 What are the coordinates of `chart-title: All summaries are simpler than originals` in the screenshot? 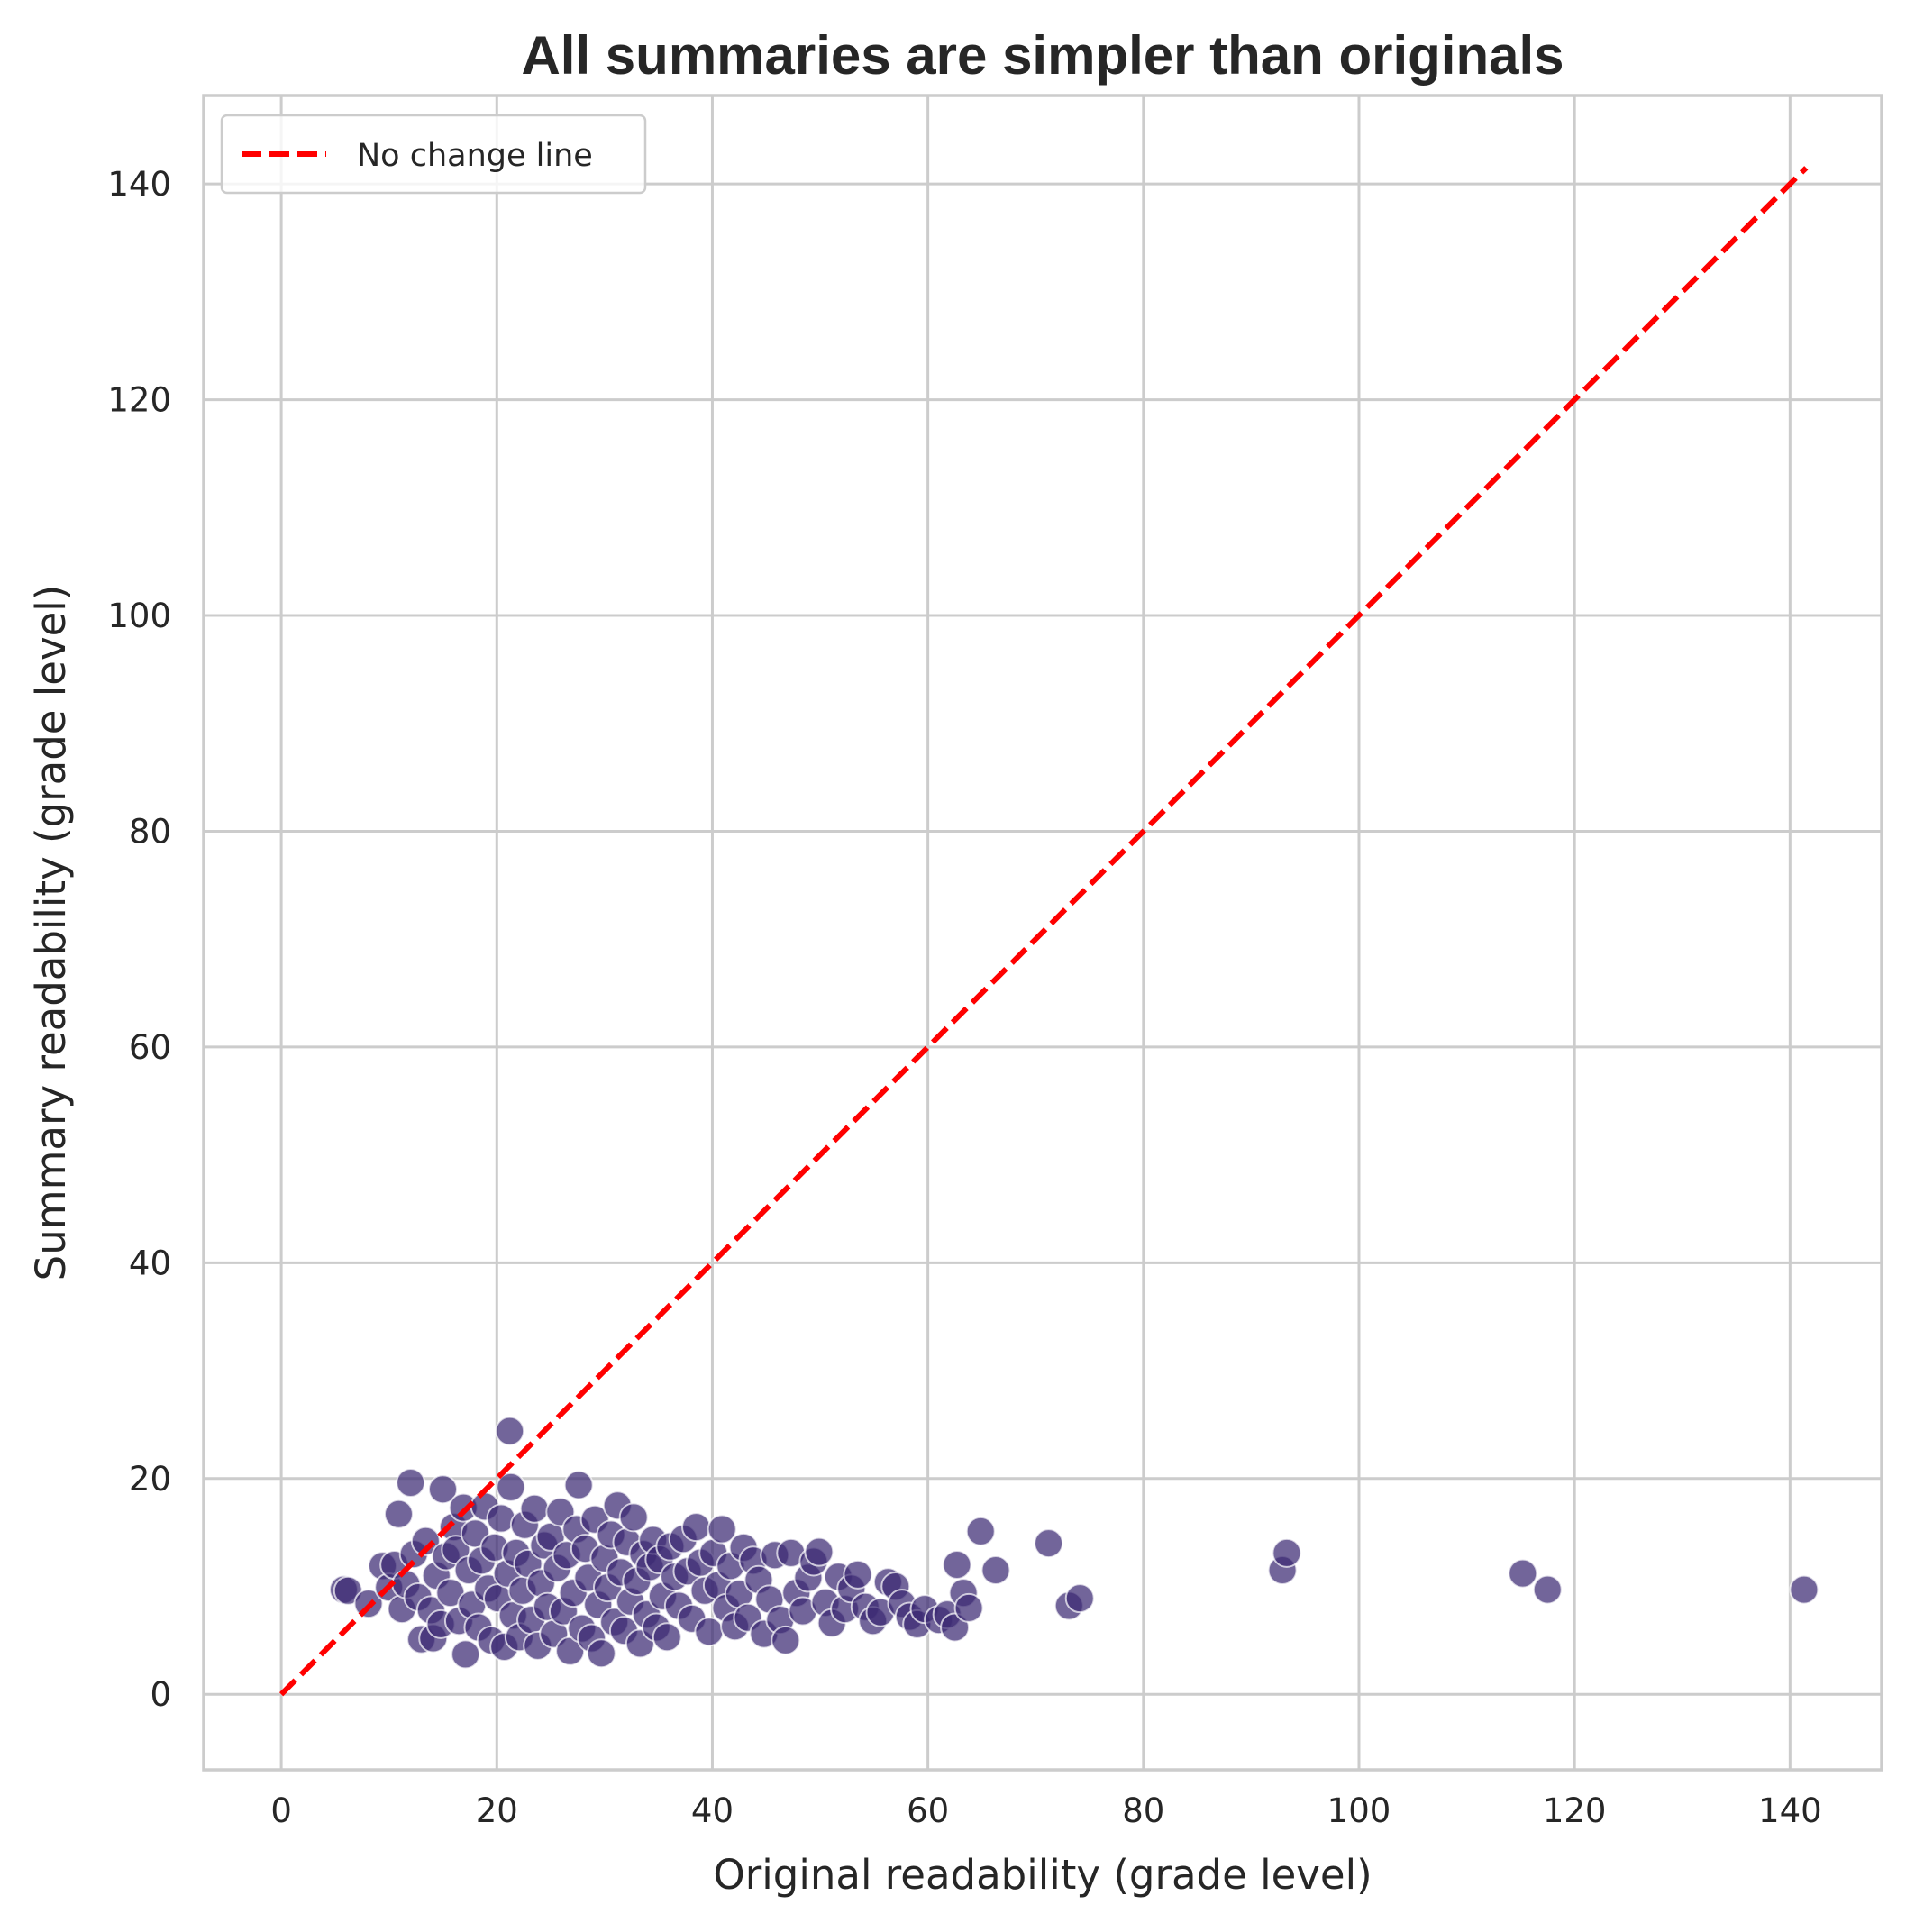 It's located at (1042, 55).